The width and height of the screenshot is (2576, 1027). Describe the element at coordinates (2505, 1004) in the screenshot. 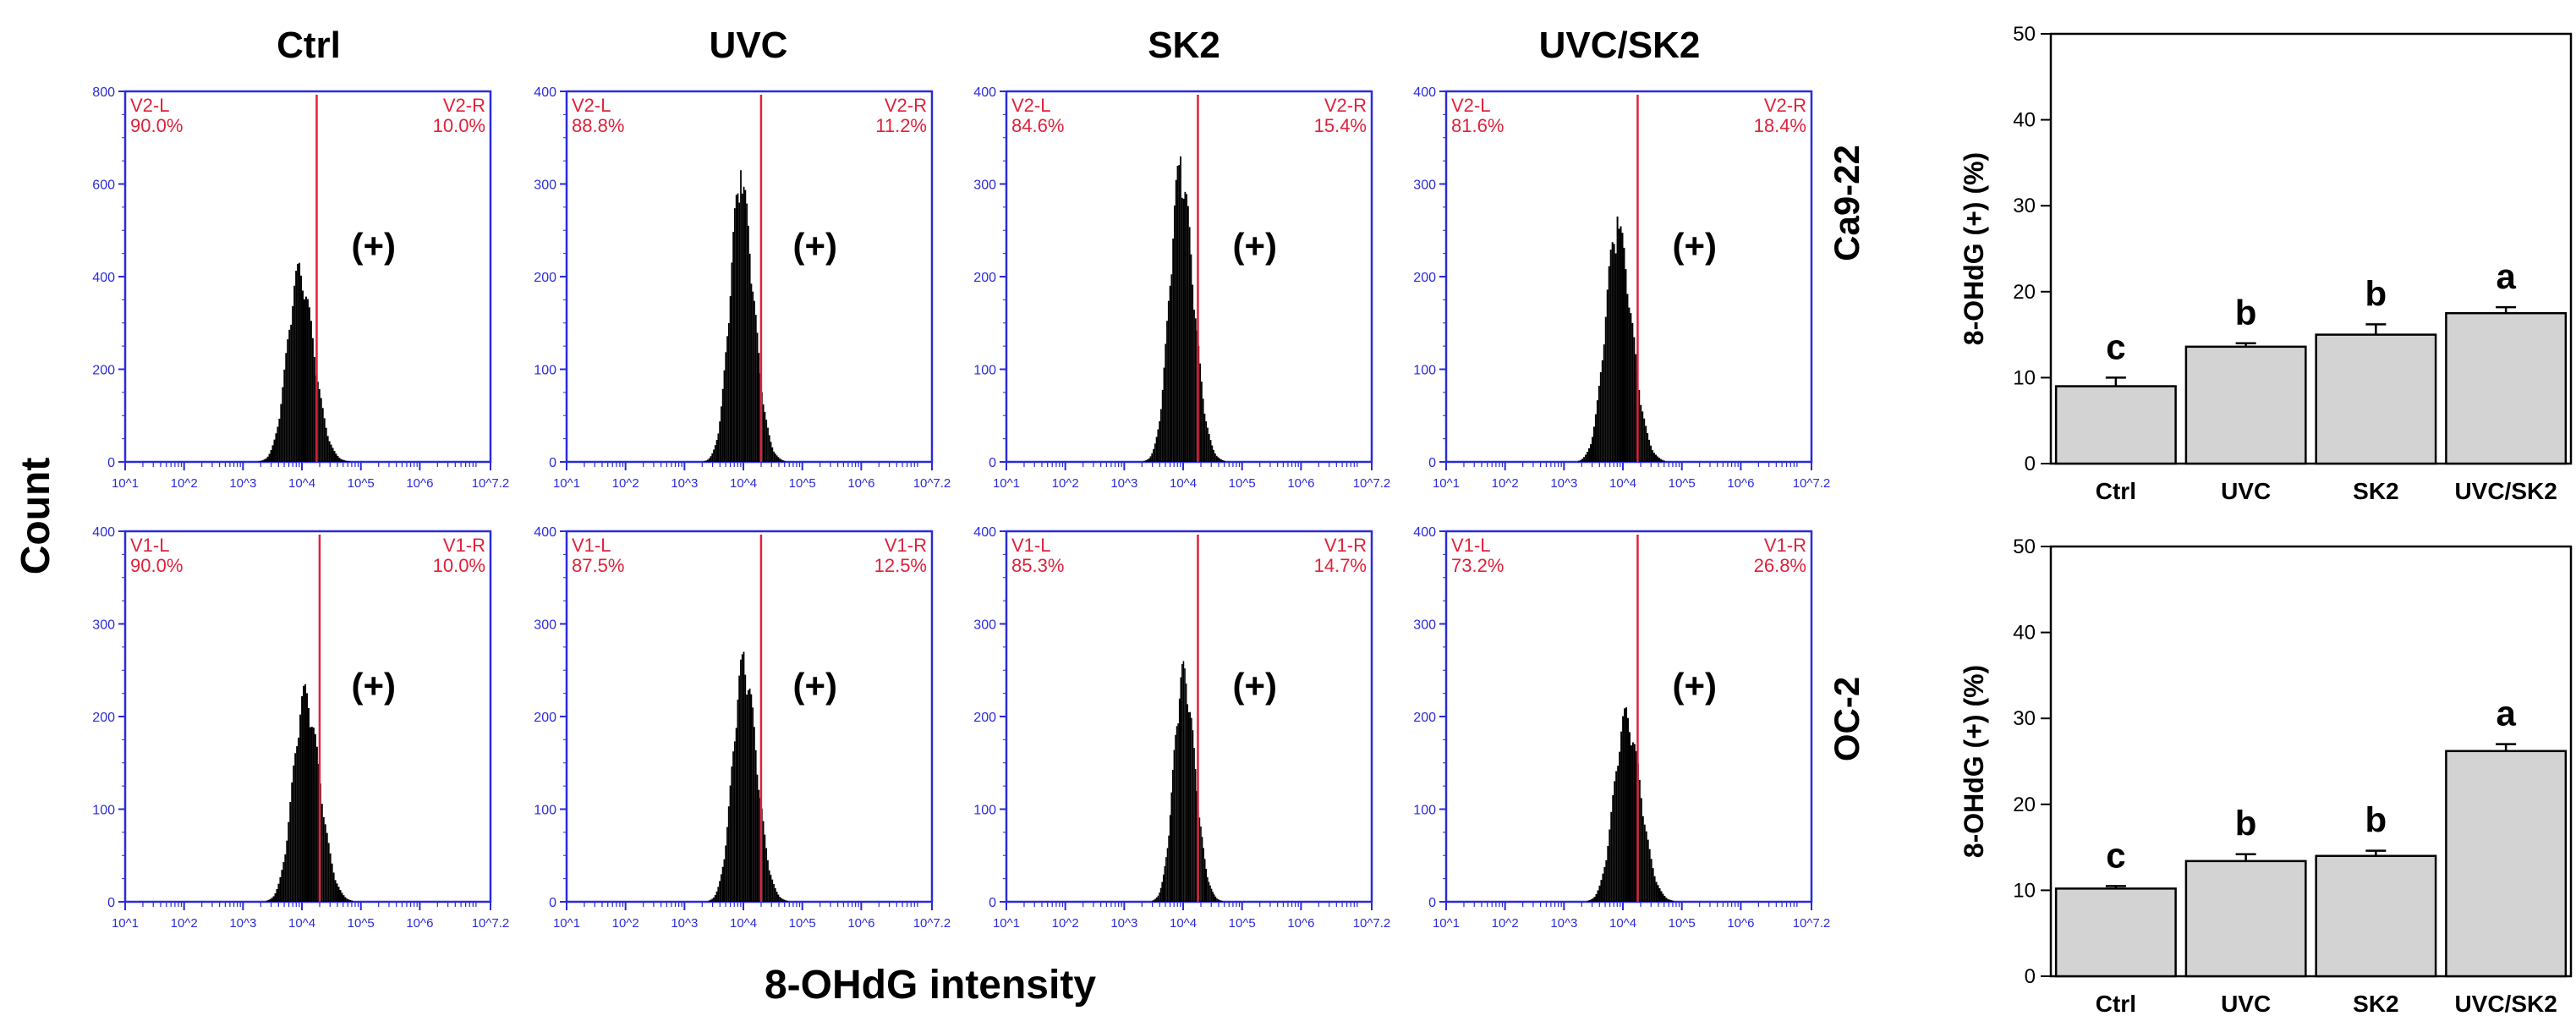

I see `bar-category-label: UVC/SK2` at that location.